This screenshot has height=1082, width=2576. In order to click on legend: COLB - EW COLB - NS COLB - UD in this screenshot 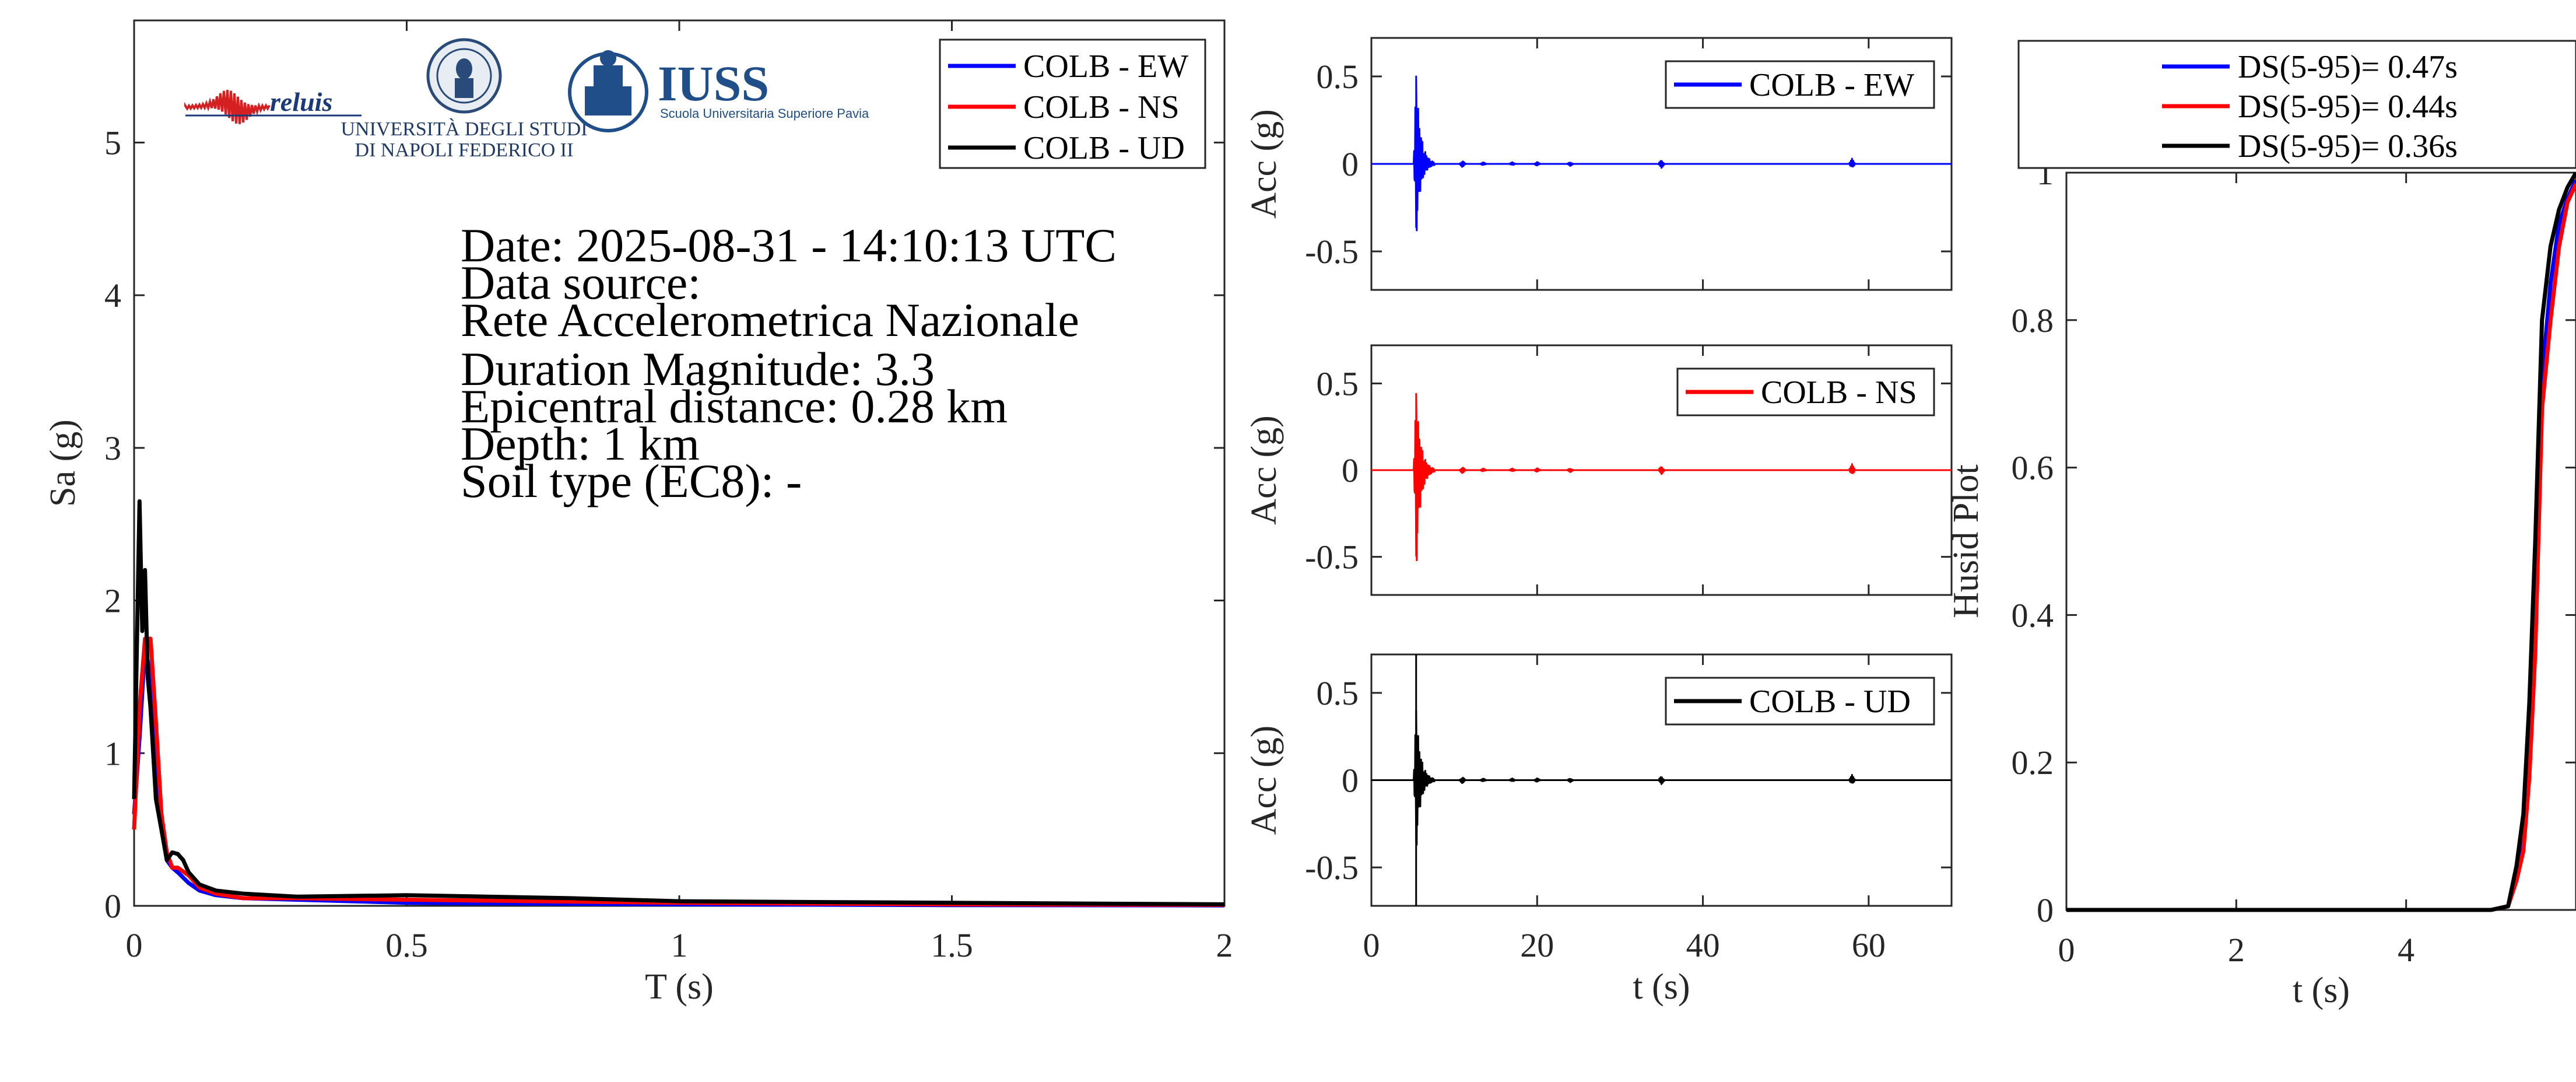, I will do `click(1072, 104)`.